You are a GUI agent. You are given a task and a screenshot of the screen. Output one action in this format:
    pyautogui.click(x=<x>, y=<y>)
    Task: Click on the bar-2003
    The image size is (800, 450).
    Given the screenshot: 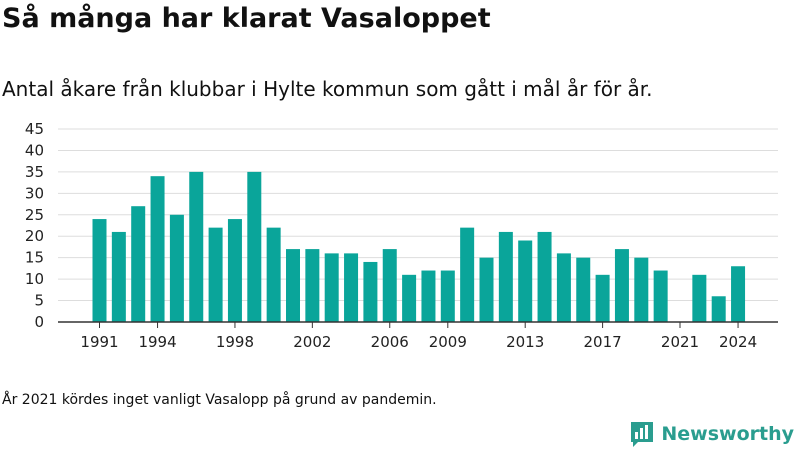 What is the action you would take?
    pyautogui.click(x=331, y=287)
    